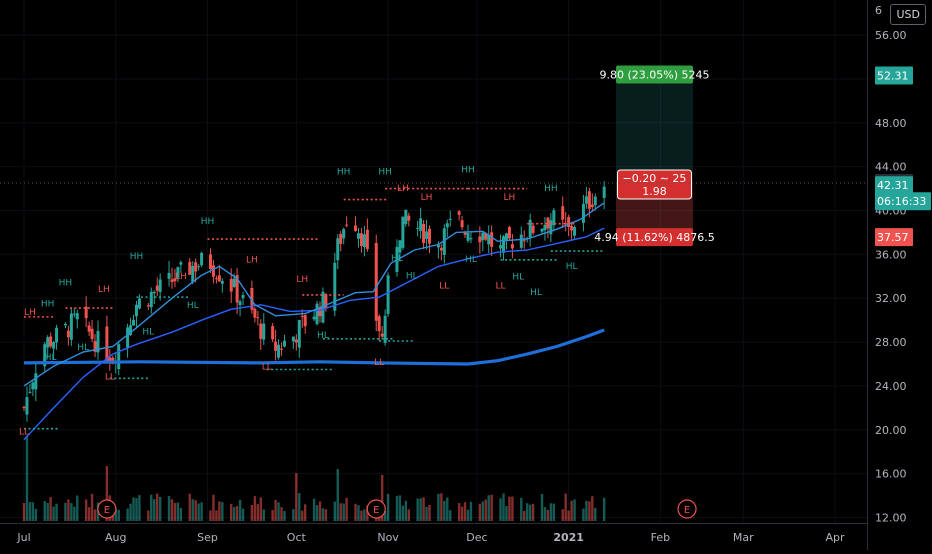  What do you see at coordinates (891, 474) in the screenshot?
I see `y-axis-tick-label: 16.00` at bounding box center [891, 474].